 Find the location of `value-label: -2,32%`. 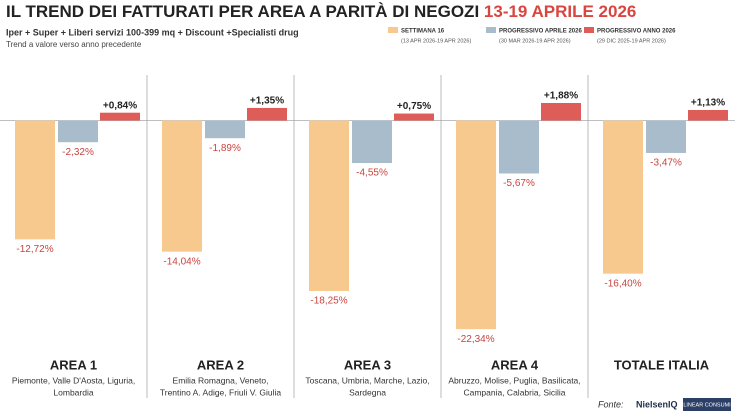

value-label: -2,32% is located at coordinates (78, 152).